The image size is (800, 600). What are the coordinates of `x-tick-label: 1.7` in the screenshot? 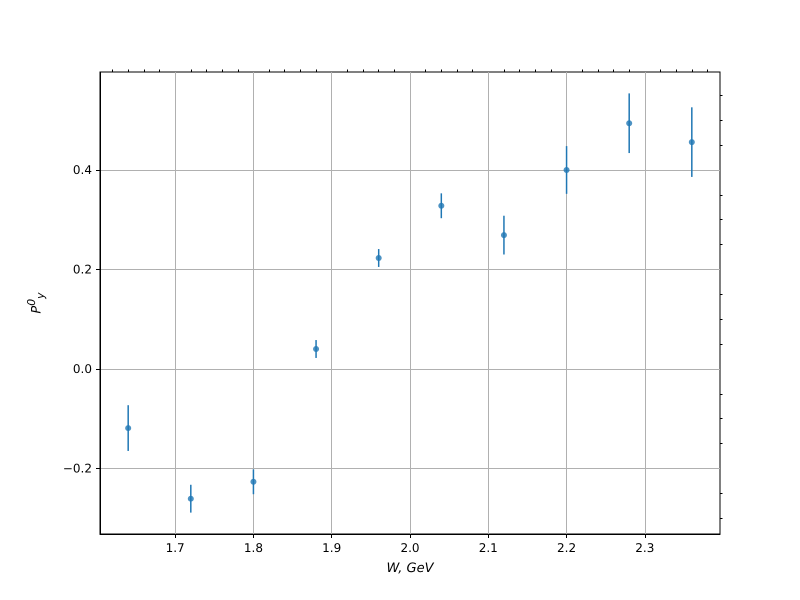 It's located at (175, 548).